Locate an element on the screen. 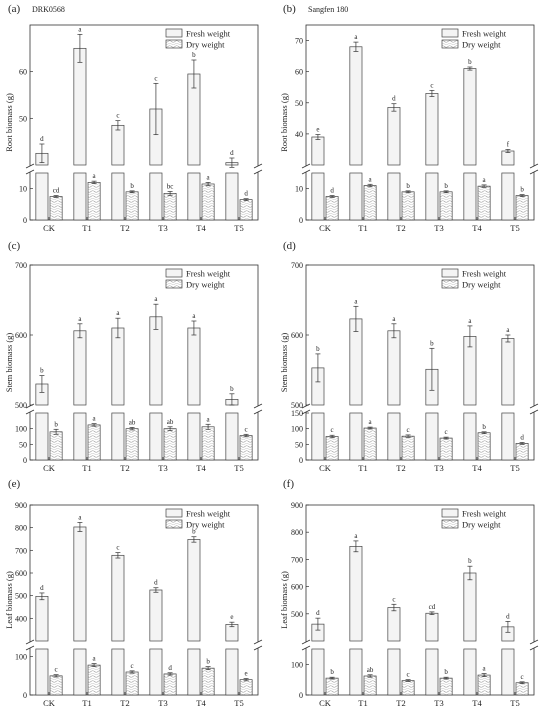 This screenshot has width=550, height=711. significance-letter: bc is located at coordinates (170, 186).